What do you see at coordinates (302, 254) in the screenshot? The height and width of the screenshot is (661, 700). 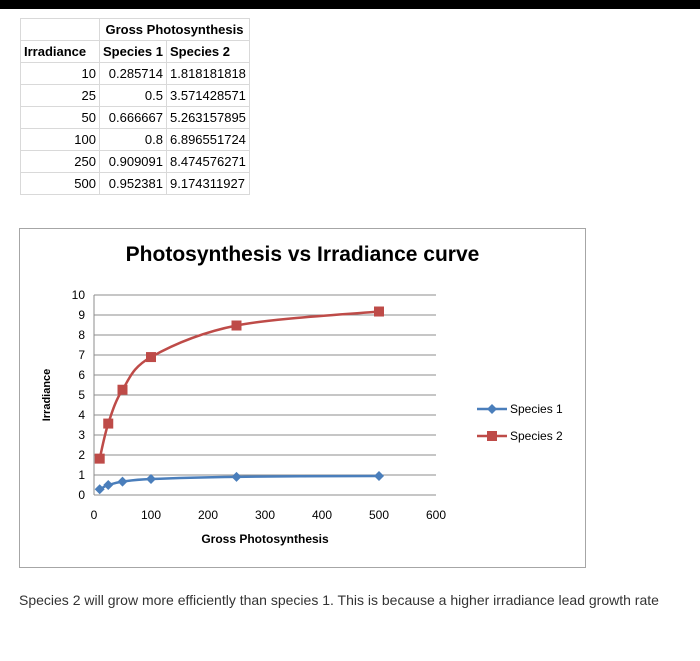 I see `chart-title: Photosynthesis vs Irradiance curve` at bounding box center [302, 254].